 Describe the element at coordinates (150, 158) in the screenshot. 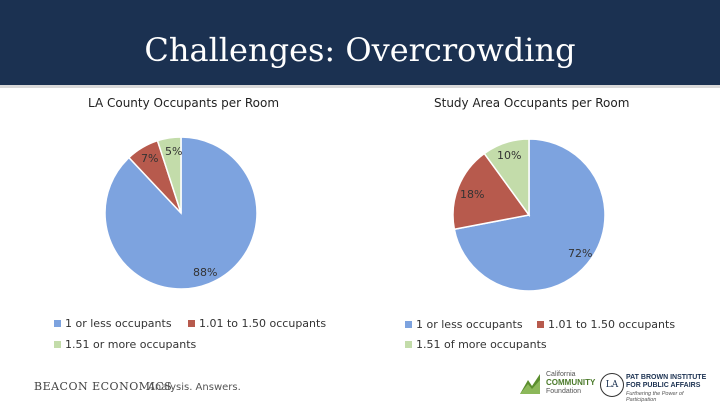

I see `chart1-label-cat2: 7%` at that location.